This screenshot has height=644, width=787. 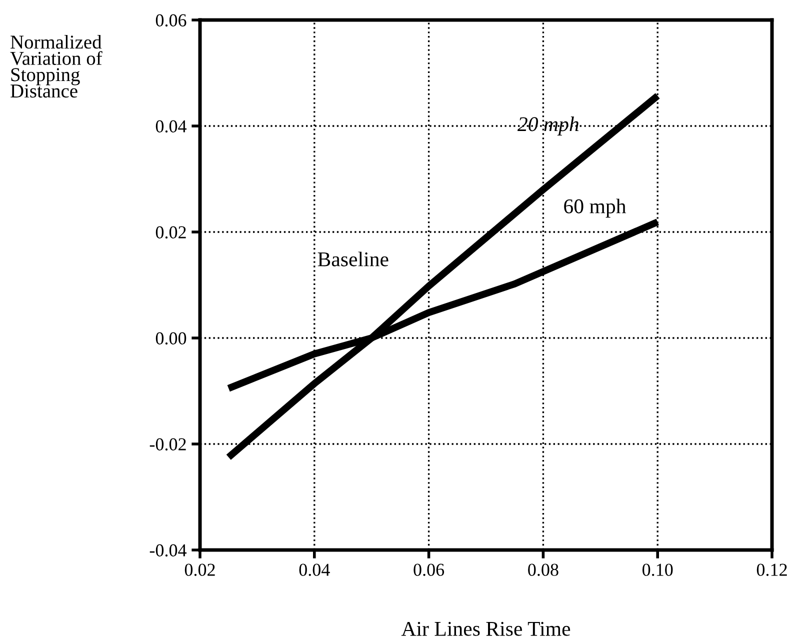 What do you see at coordinates (657, 570) in the screenshot?
I see `x-tick-label: 0.10` at bounding box center [657, 570].